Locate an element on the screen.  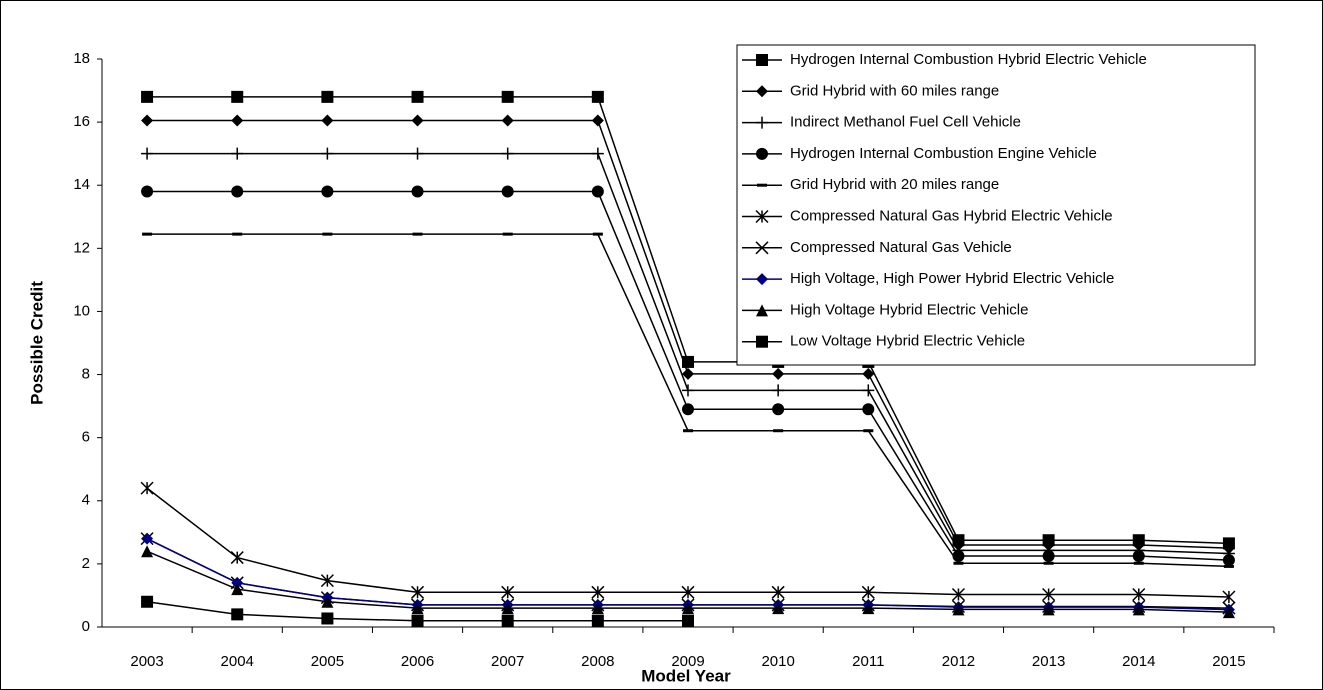
legend-label: Grid Hybrid with 60 miles range is located at coordinates (894, 90).